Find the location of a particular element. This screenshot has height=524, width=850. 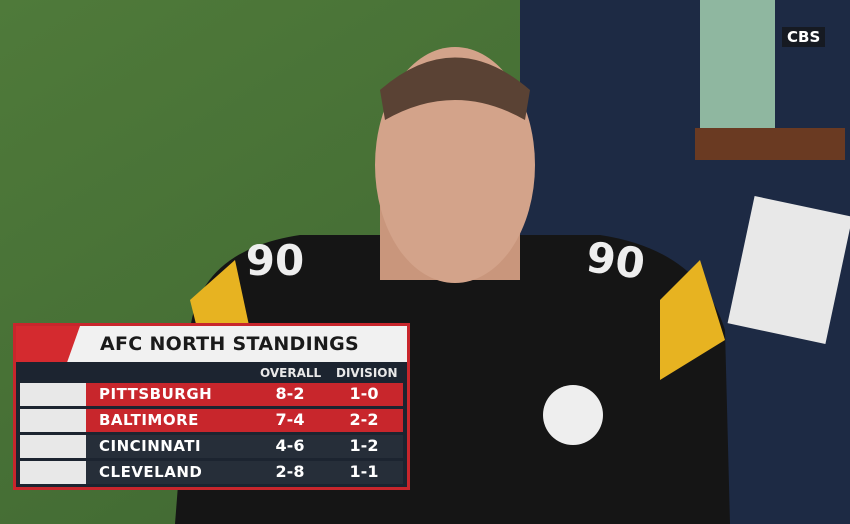

team-name: PITTSBURGH is located at coordinates (156, 394).